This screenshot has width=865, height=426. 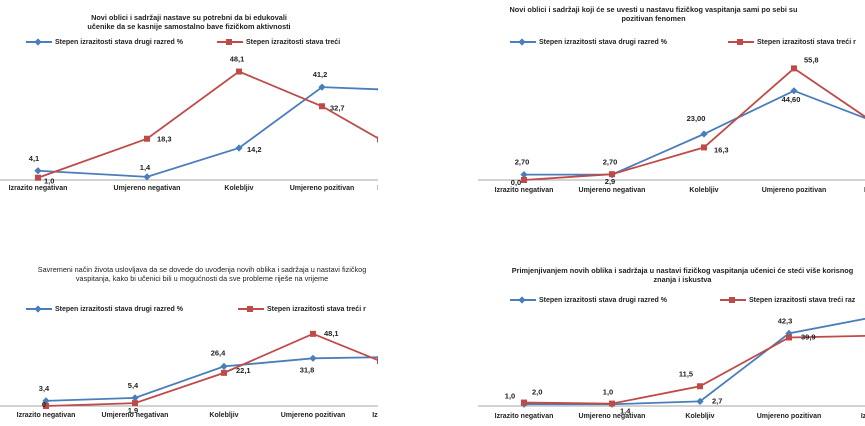 I want to click on legend-label: Stepen izrazitosti stava treći, so click(x=293, y=42).